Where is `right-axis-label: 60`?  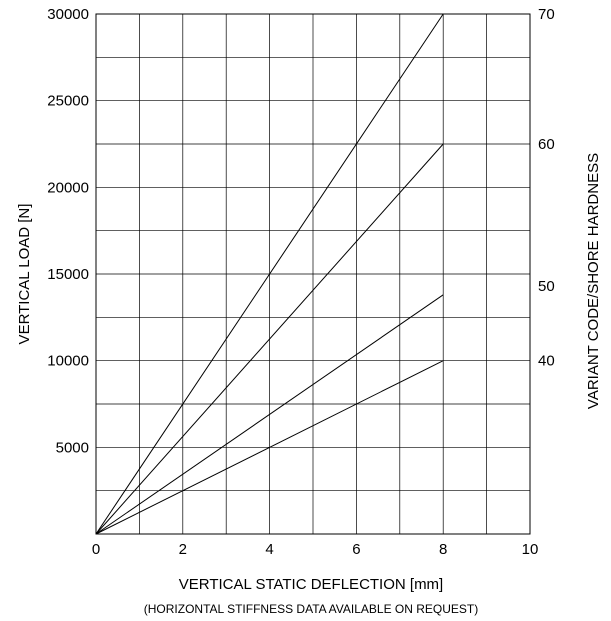
right-axis-label: 60 is located at coordinates (546, 144).